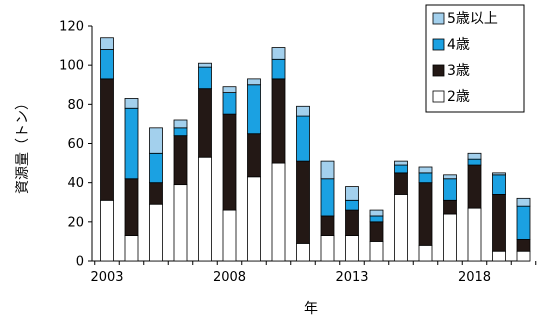 This screenshot has width=540, height=320. What do you see at coordinates (80, 262) in the screenshot?
I see `y-tick-label: 0` at bounding box center [80, 262].